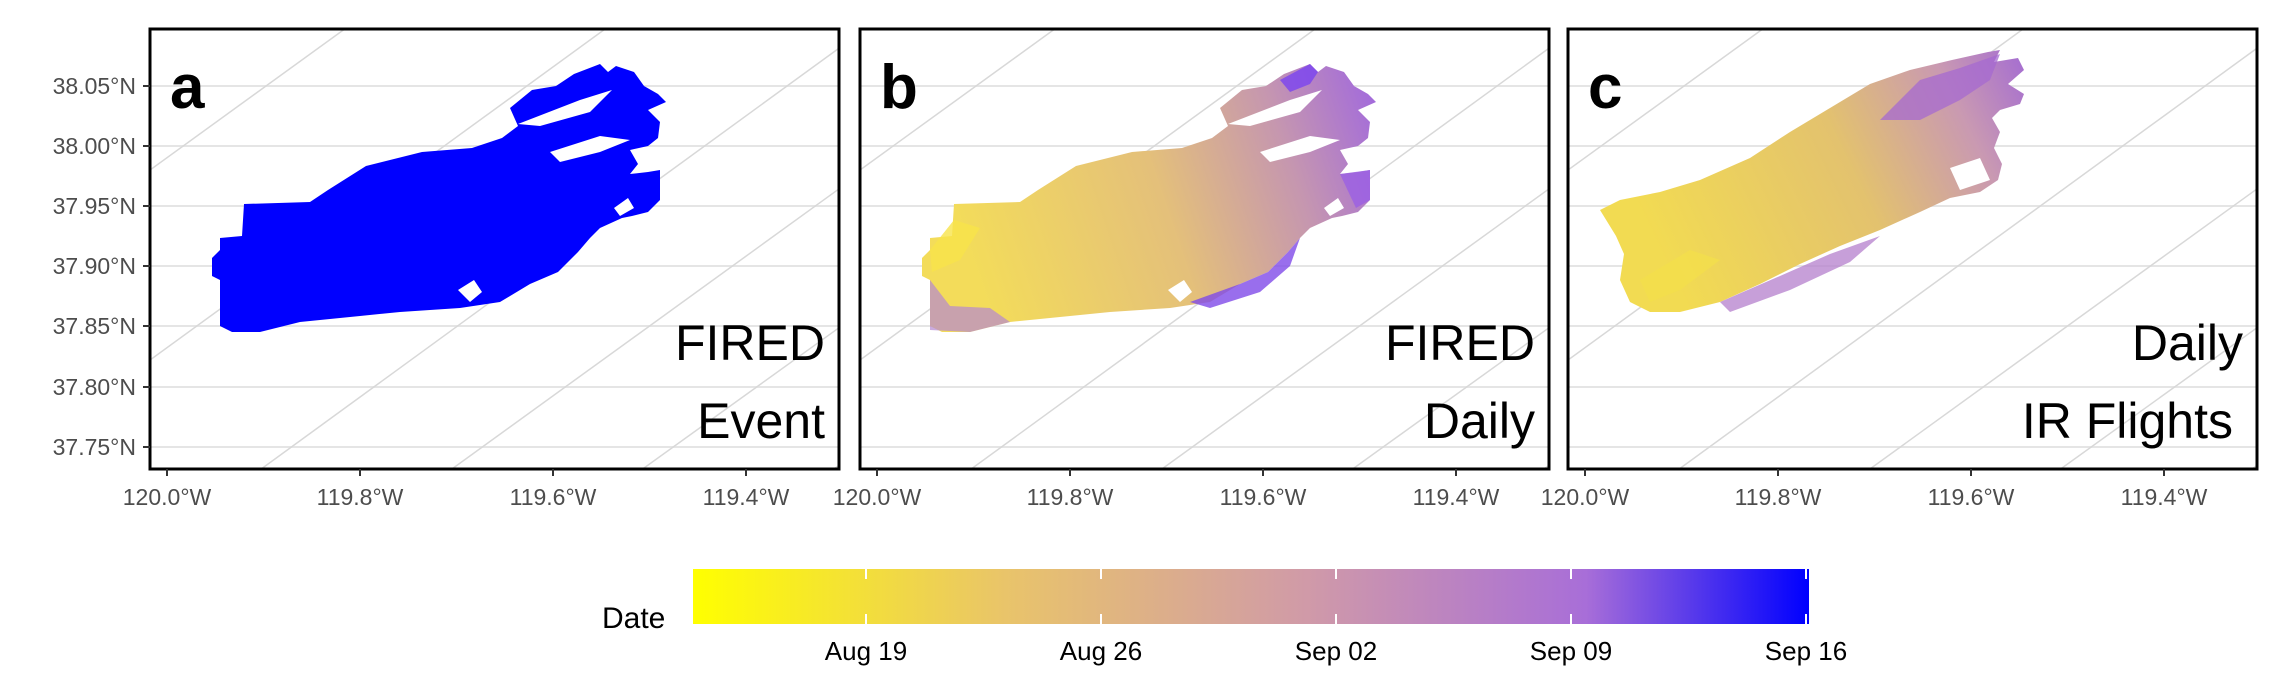 The height and width of the screenshot is (698, 2288). Describe the element at coordinates (94, 447) in the screenshot. I see `y-tick-label: 37.75°N` at that location.